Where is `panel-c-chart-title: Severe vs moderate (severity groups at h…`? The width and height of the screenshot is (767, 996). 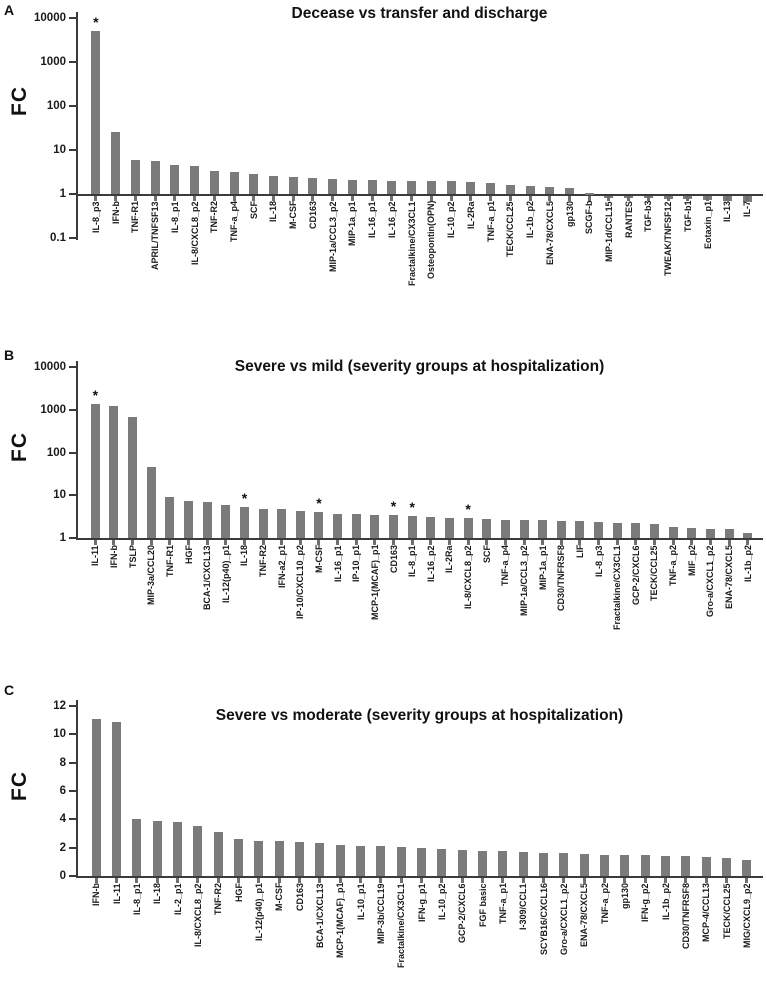 panel-c-chart-title: Severe vs moderate (severity groups at h… is located at coordinates (419, 715).